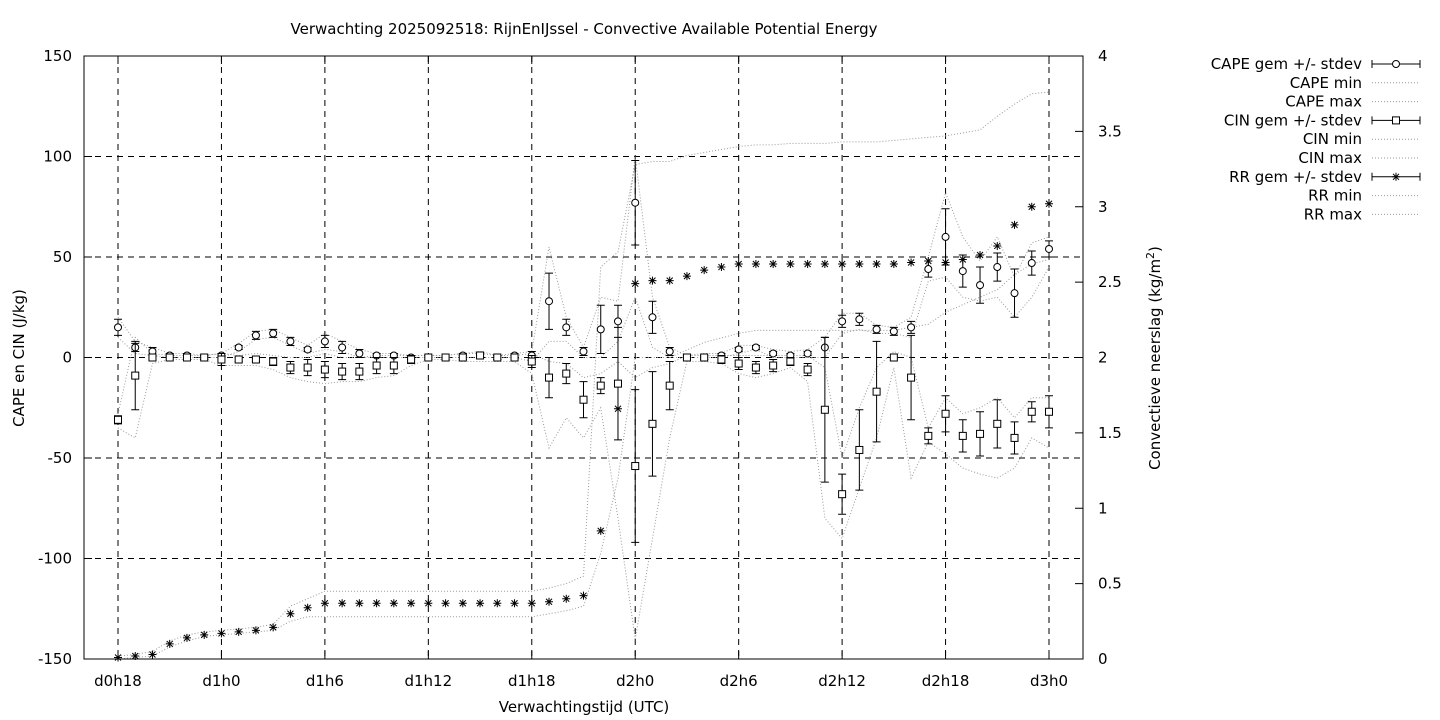 This screenshot has height=720, width=1440. What do you see at coordinates (57, 157) in the screenshot?
I see `y-tick-label: 100` at bounding box center [57, 157].